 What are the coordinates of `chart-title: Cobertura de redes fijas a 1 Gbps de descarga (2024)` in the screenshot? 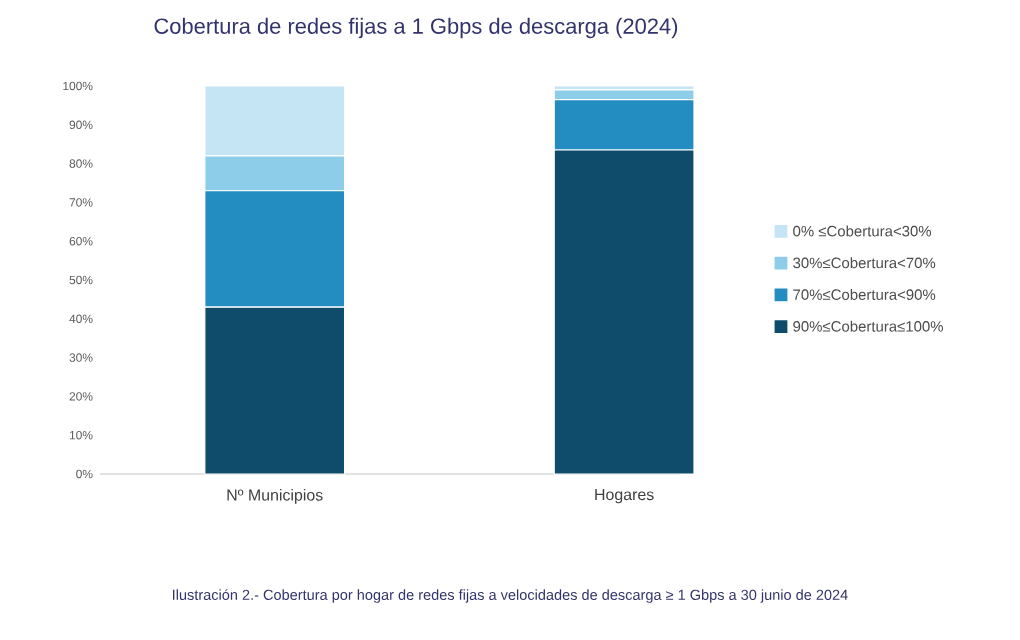 It's located at (416, 28).